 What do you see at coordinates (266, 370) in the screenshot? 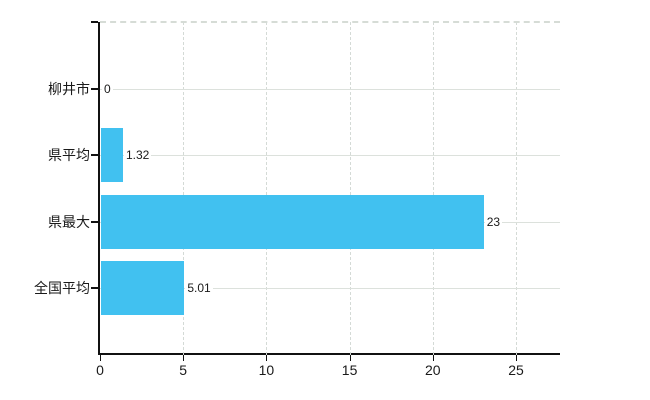
I see `x-tick-label: 10` at bounding box center [266, 370].